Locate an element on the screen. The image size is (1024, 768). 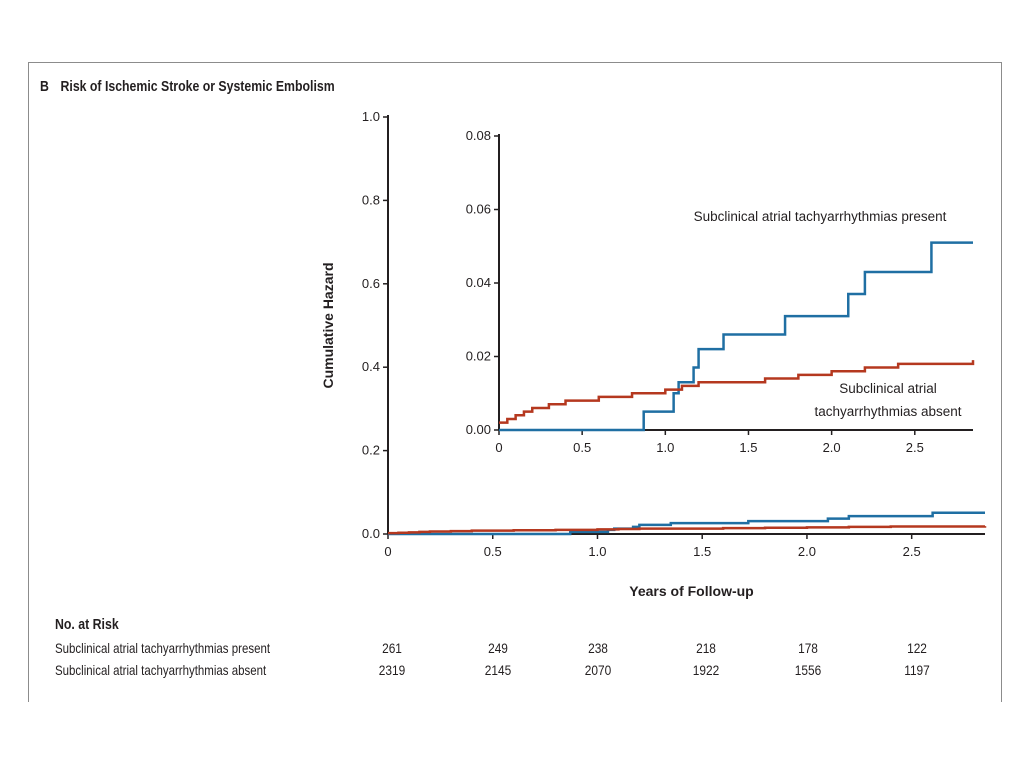
y-tick-label: 0.4 is located at coordinates (371, 366).